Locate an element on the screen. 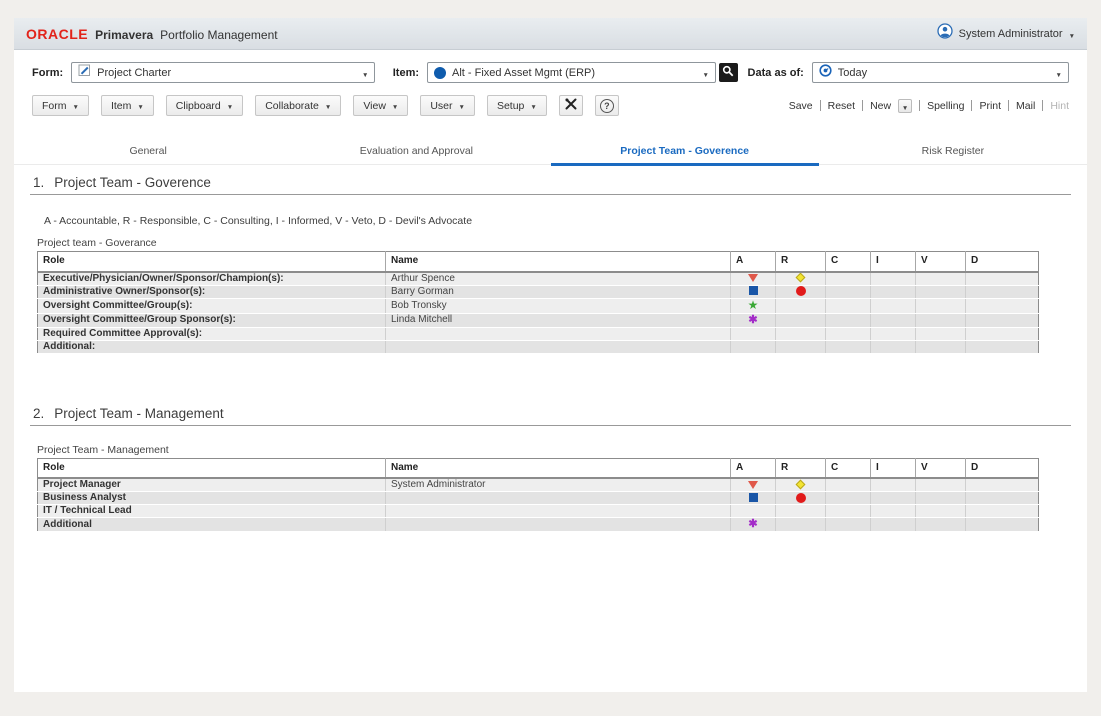 The image size is (1101, 716). menu-button-clipboard: Clipboard is located at coordinates (204, 105).